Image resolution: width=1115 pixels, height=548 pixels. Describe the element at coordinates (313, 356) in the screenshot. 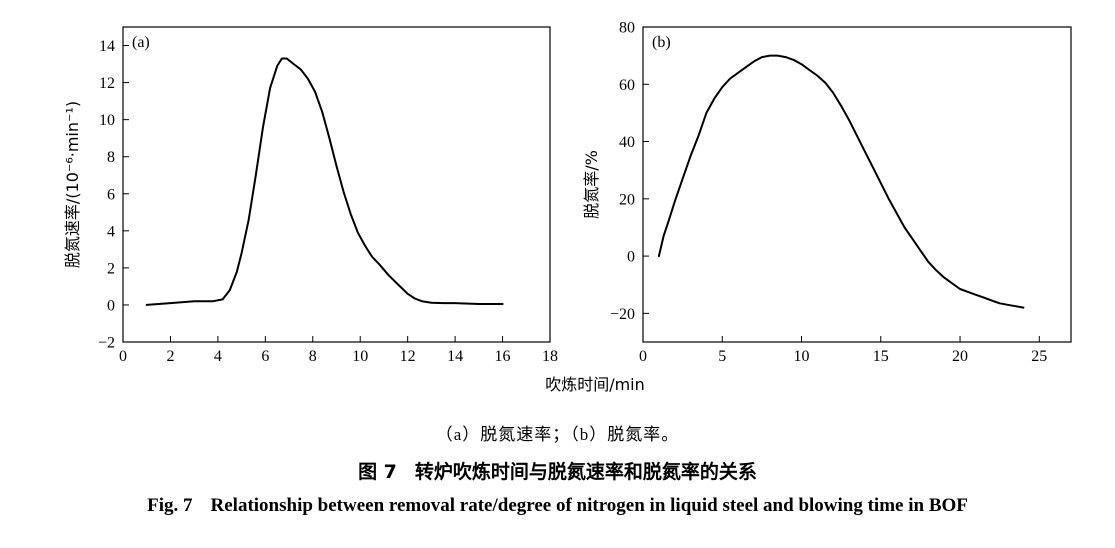

I see `chart-a-x-tick-label: 8` at that location.